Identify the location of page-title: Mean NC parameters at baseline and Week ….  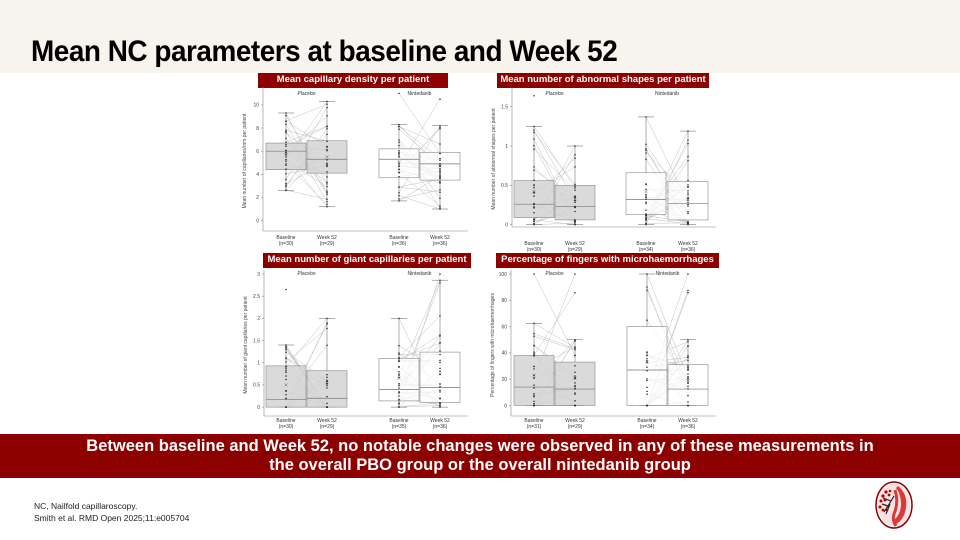
(324, 51).